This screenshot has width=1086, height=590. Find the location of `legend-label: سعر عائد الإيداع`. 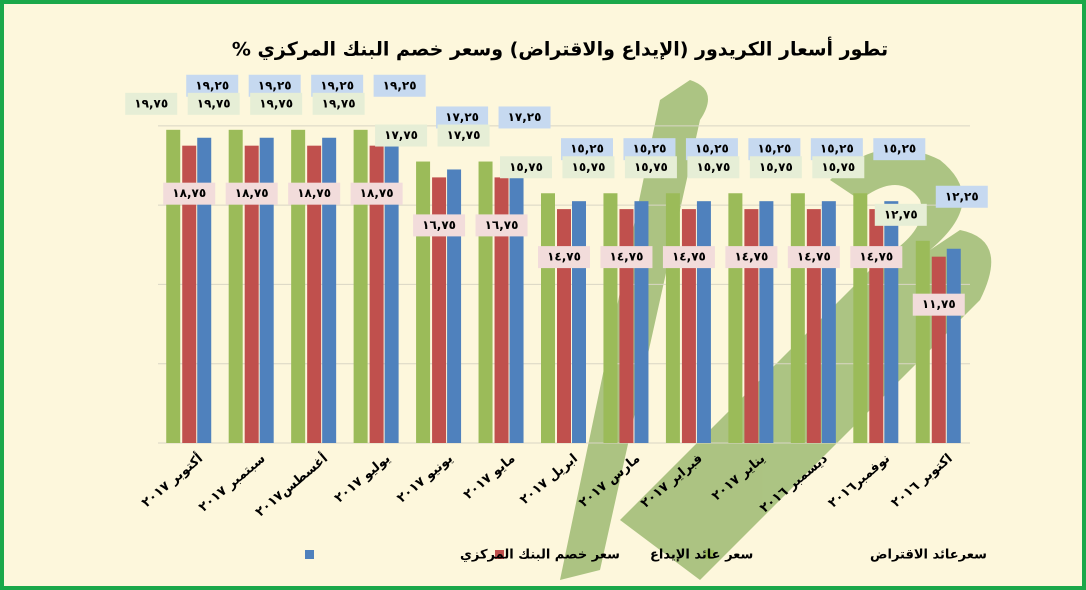

legend-label: سعر عائد الإيداع is located at coordinates (701, 555).